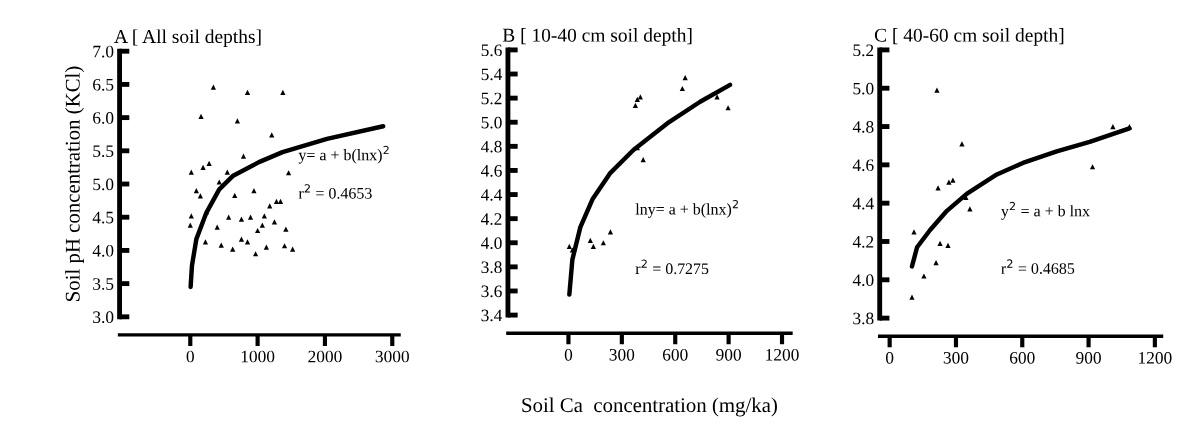  I want to click on annotation: y$^{2}$ = a + b lnx, so click(1045, 210).